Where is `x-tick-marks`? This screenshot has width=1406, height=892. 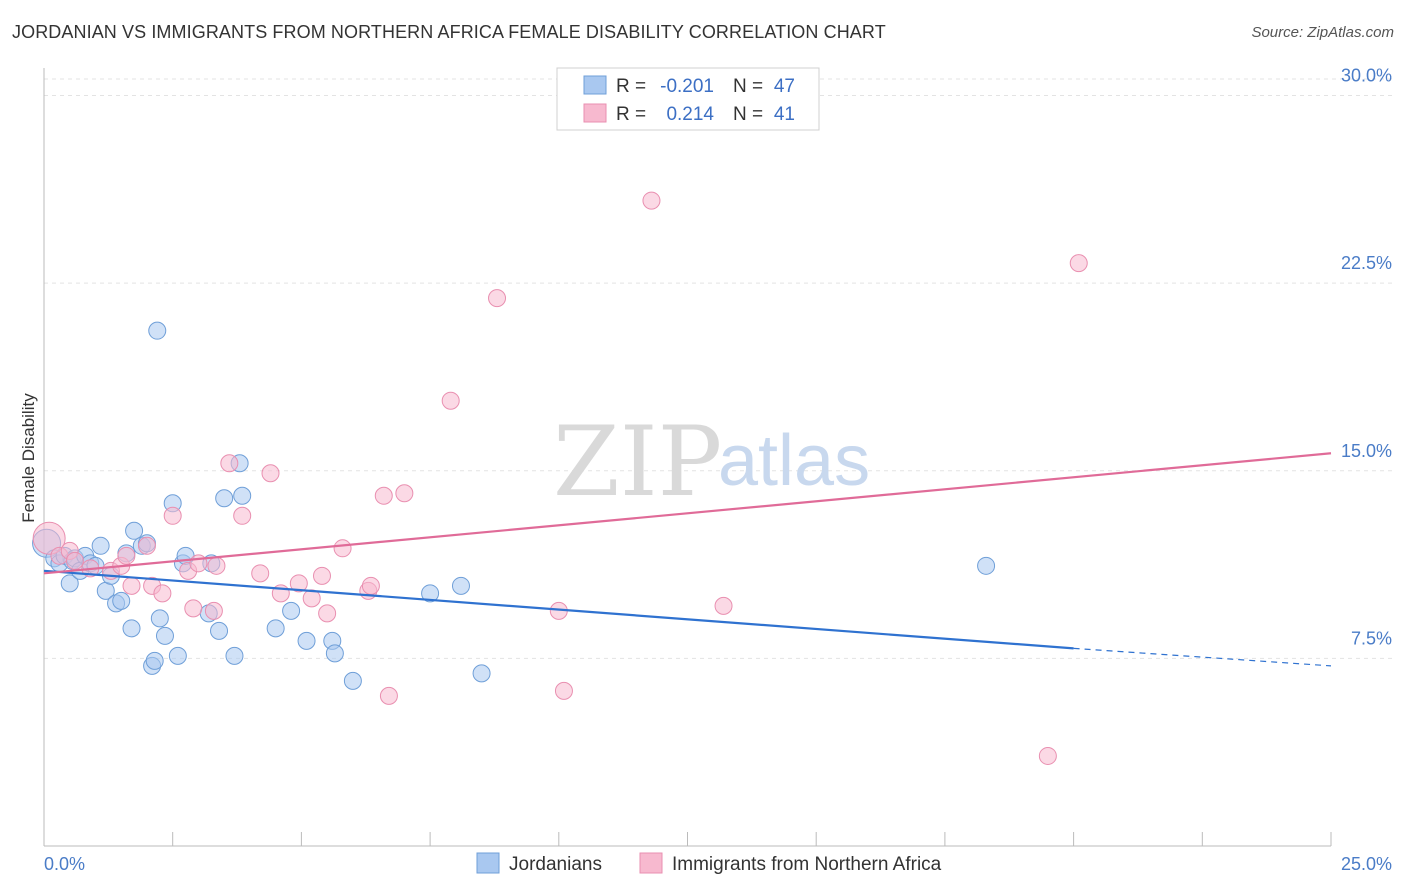
x-tick-marks is located at coordinates (687, 839).